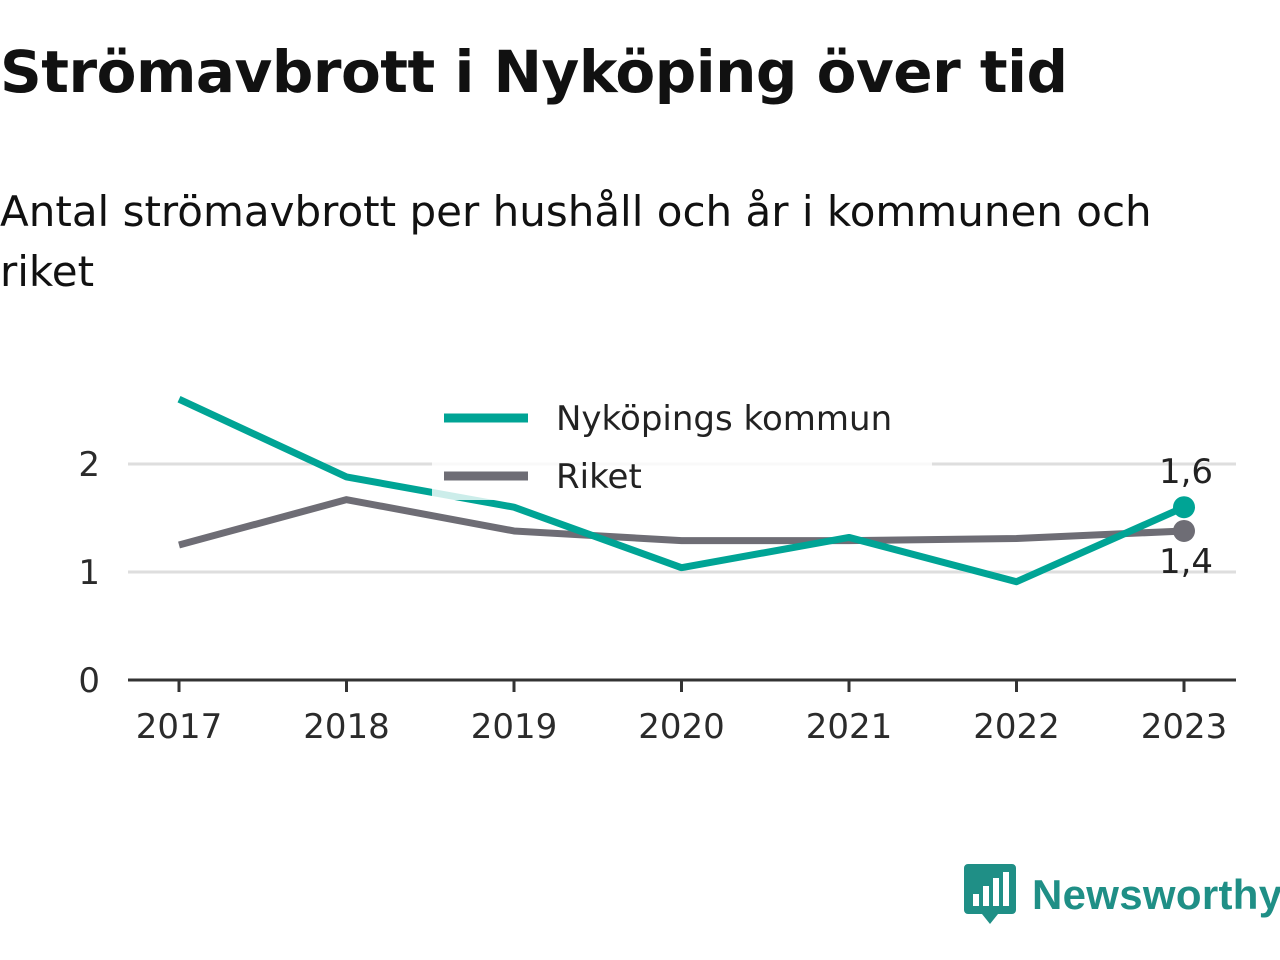  I want to click on brand-logo: Newsworthy, so click(1122, 895).